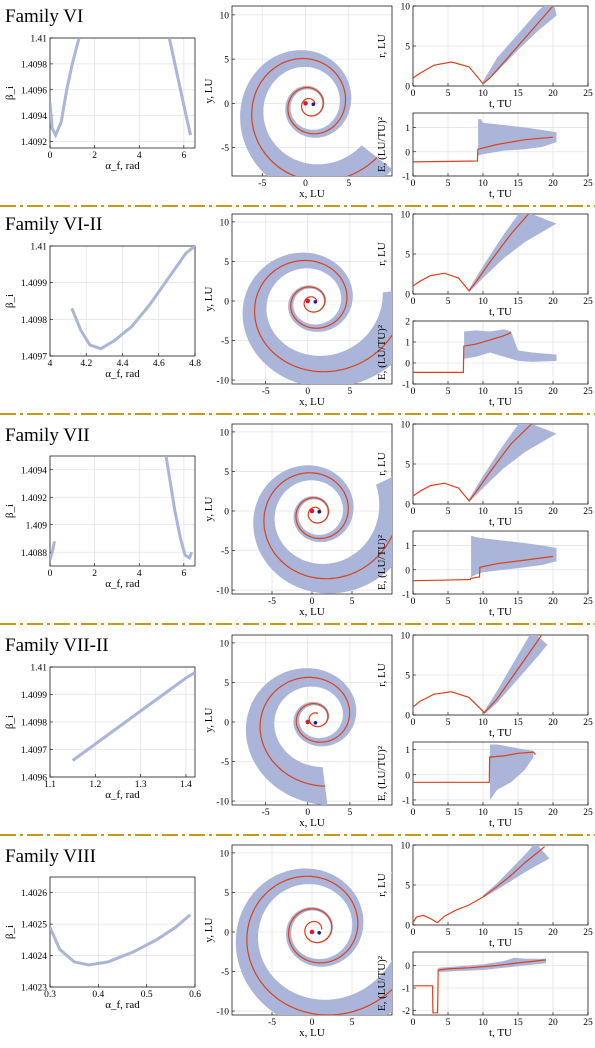 Image resolution: width=595 pixels, height=1048 pixels. Describe the element at coordinates (37, 526) in the screenshot. I see `y-tick-label: 1.409` at that location.